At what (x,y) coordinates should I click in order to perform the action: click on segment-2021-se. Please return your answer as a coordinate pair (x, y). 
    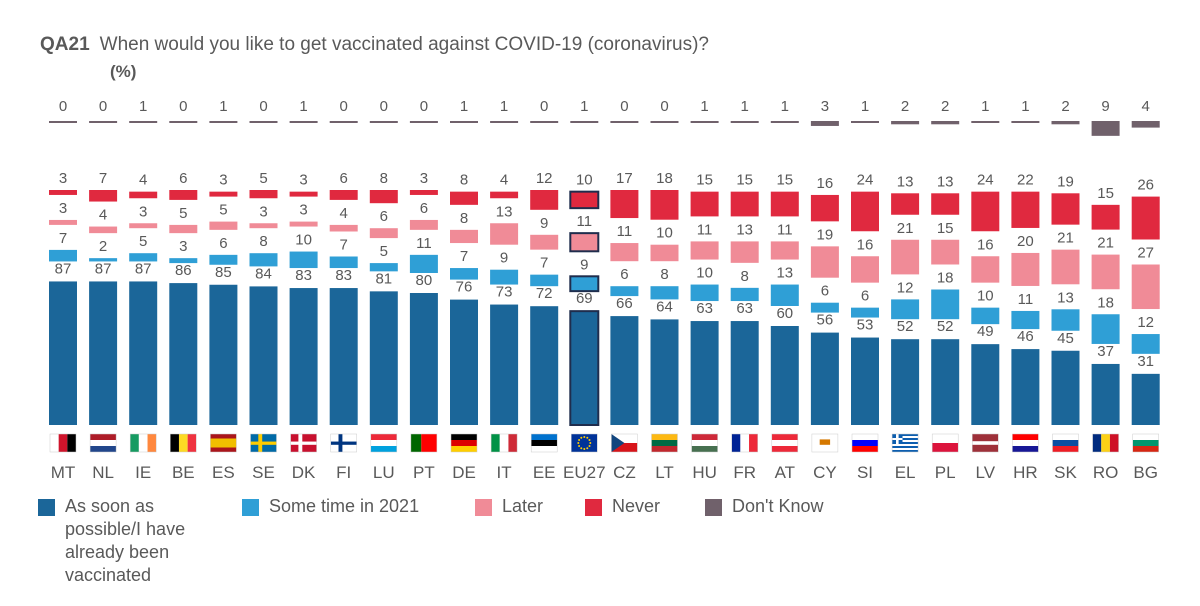
    Looking at the image, I should click on (263, 260).